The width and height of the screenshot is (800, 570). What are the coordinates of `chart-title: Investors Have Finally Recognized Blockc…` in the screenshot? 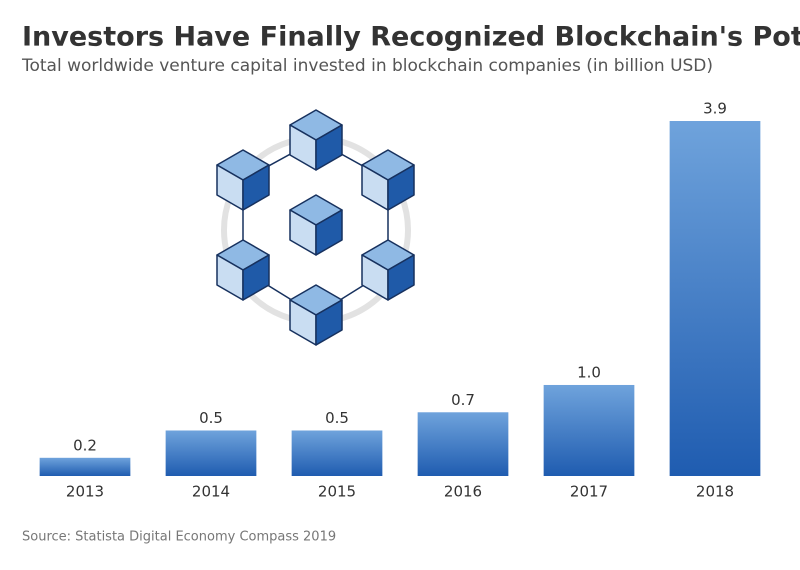 It's located at (411, 37).